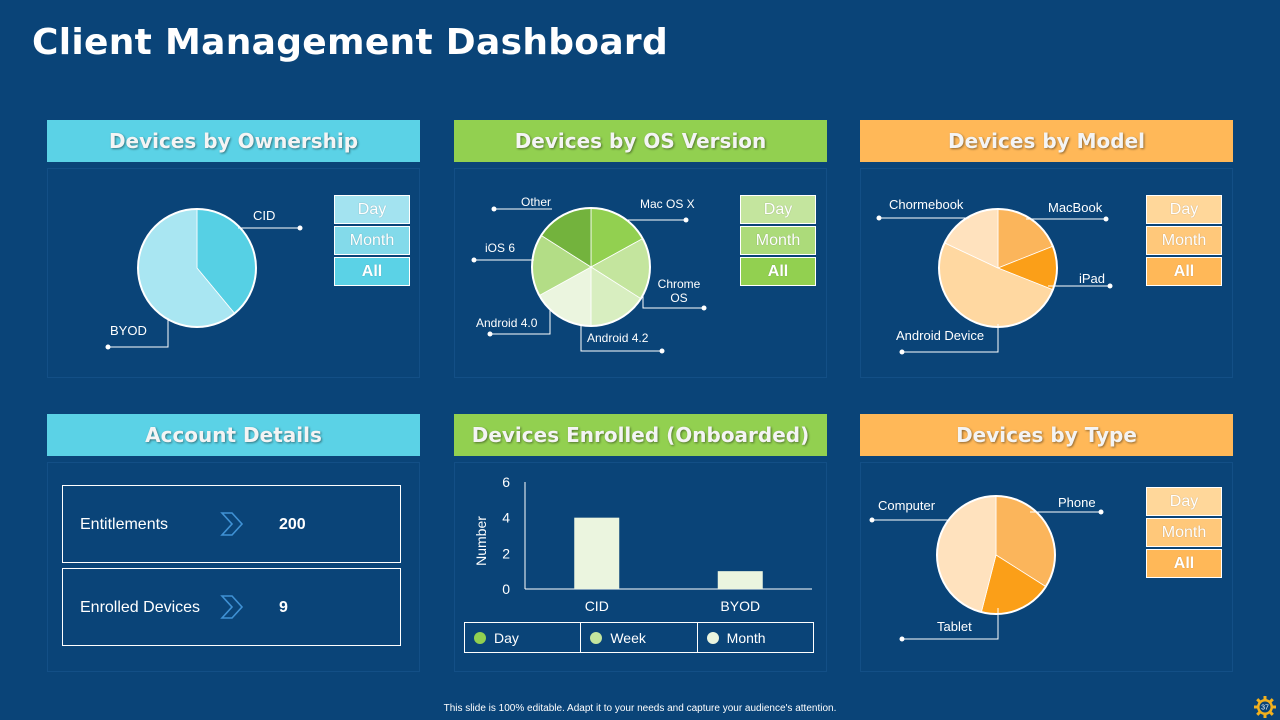  What do you see at coordinates (1075, 207) in the screenshot?
I see `pie-label-macbook: MacBook` at bounding box center [1075, 207].